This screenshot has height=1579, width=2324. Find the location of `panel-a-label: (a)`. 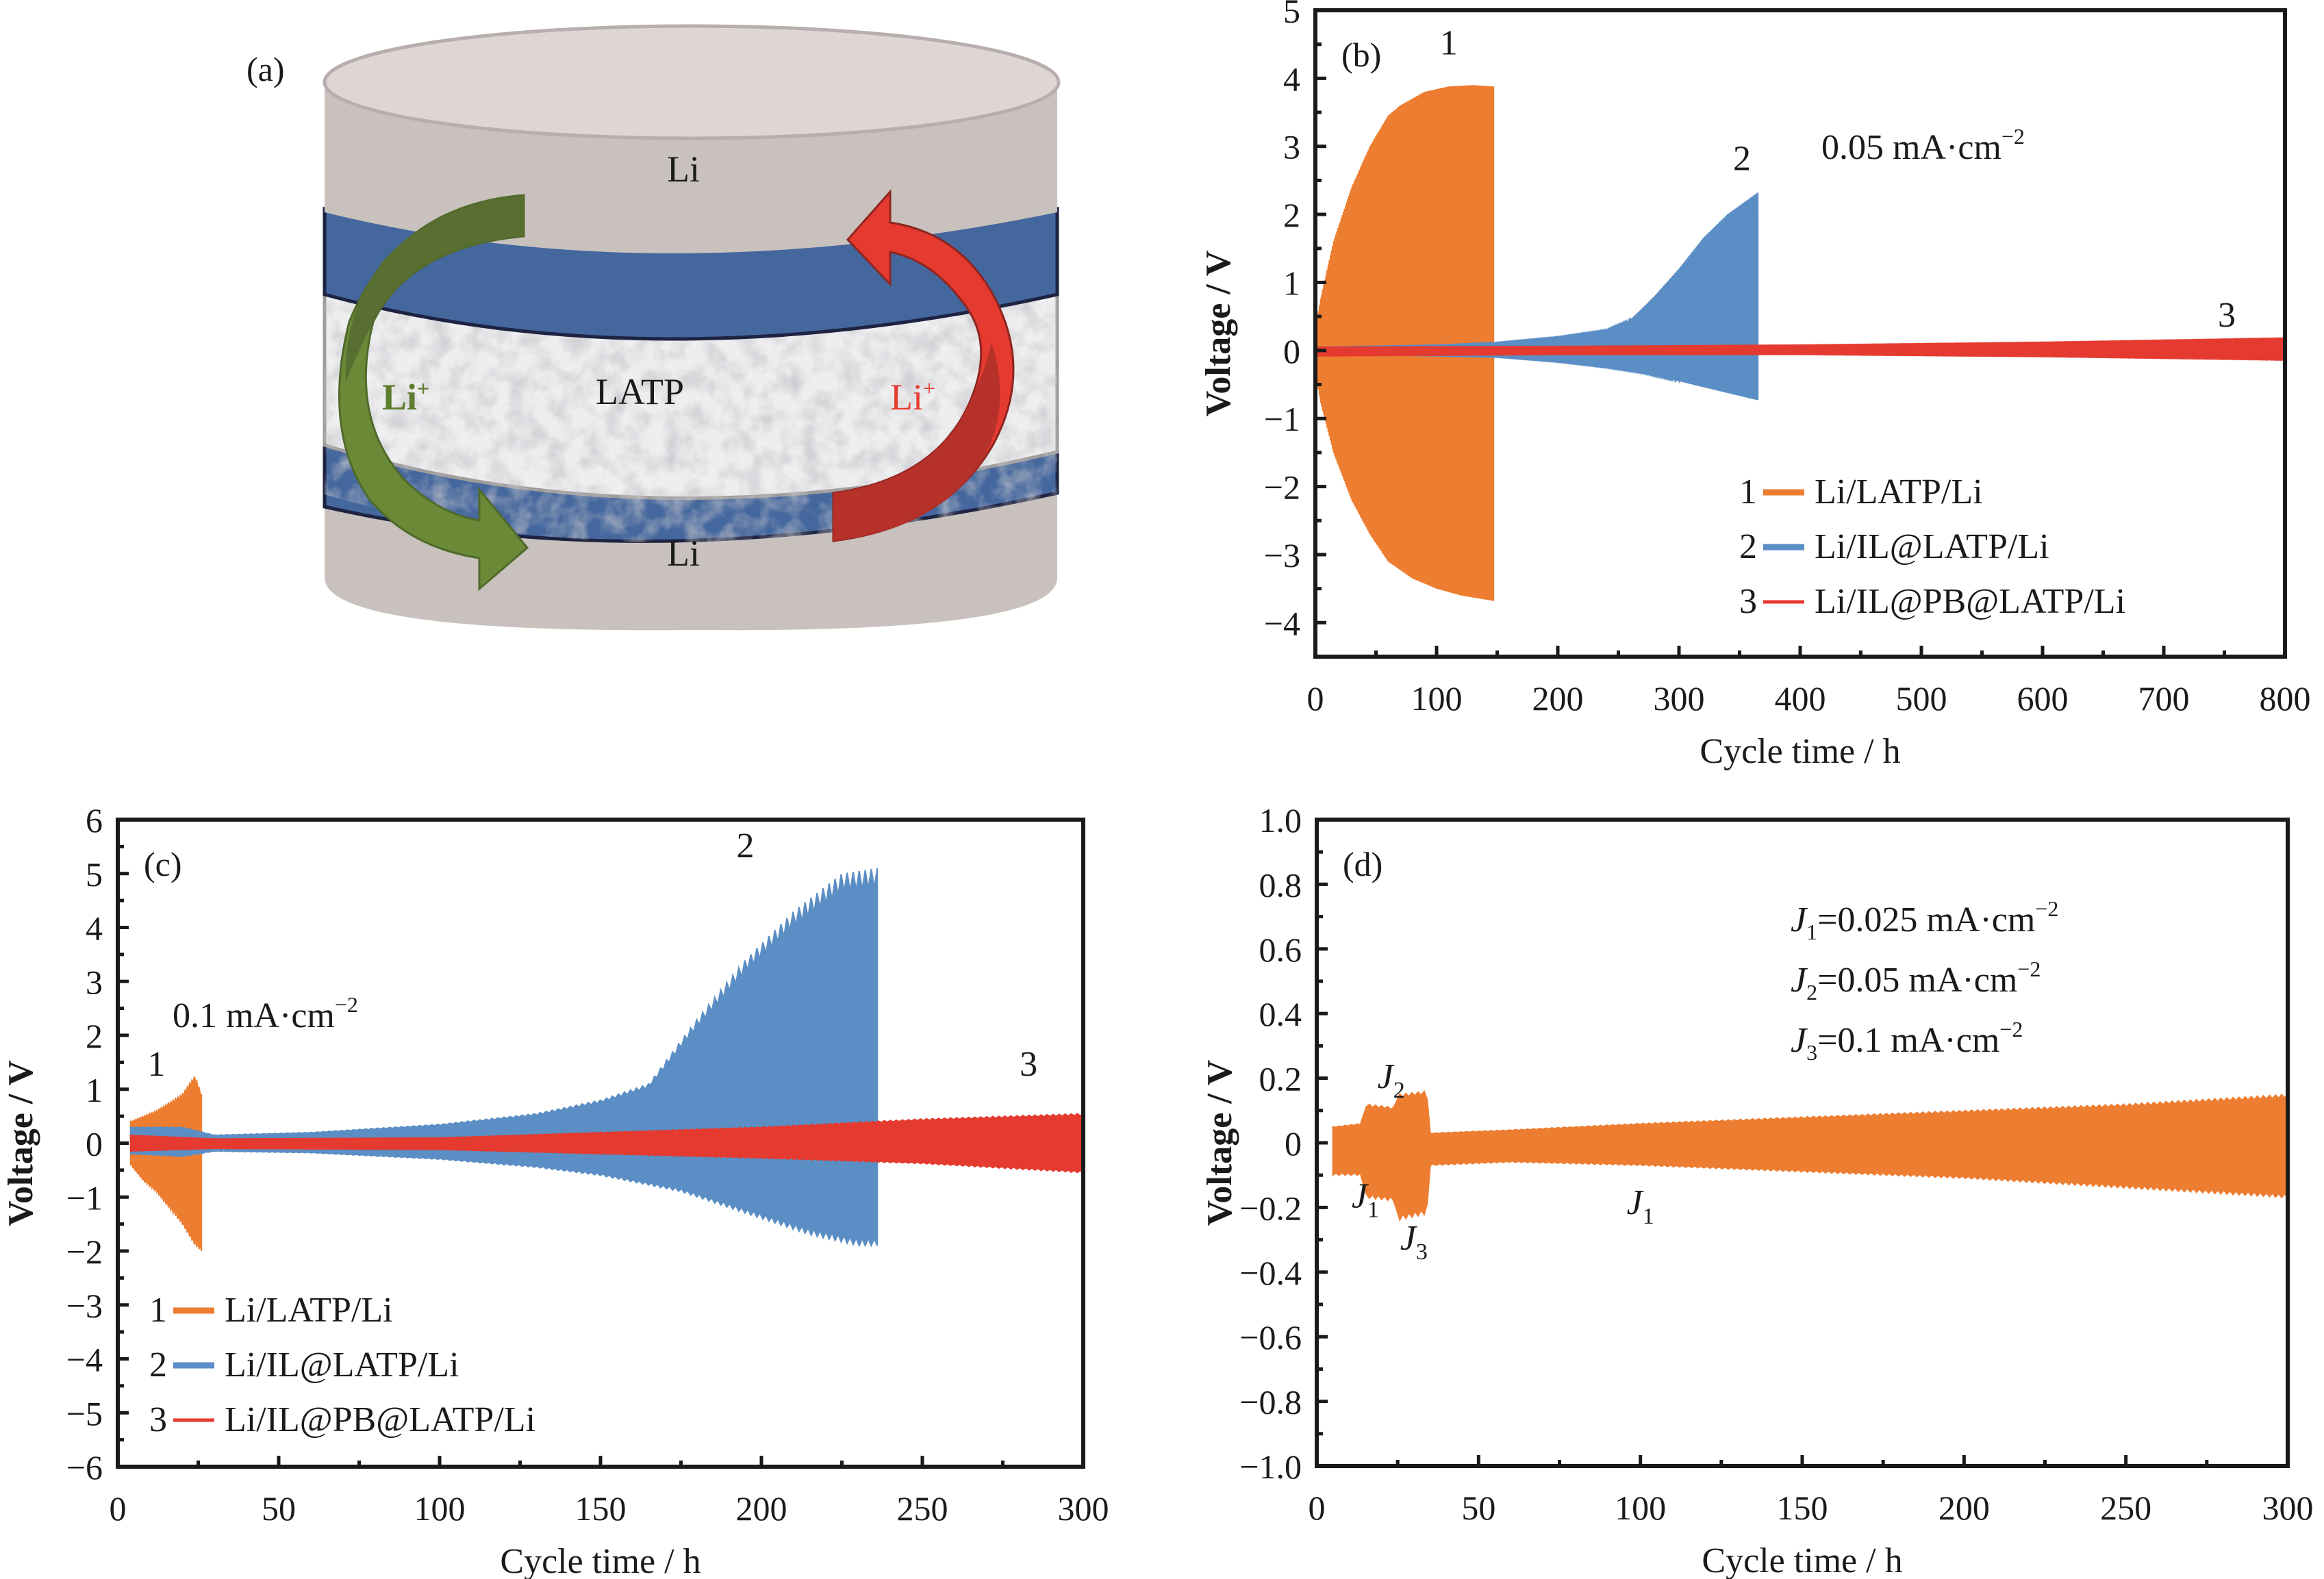

panel-a-label: (a) is located at coordinates (266, 69).